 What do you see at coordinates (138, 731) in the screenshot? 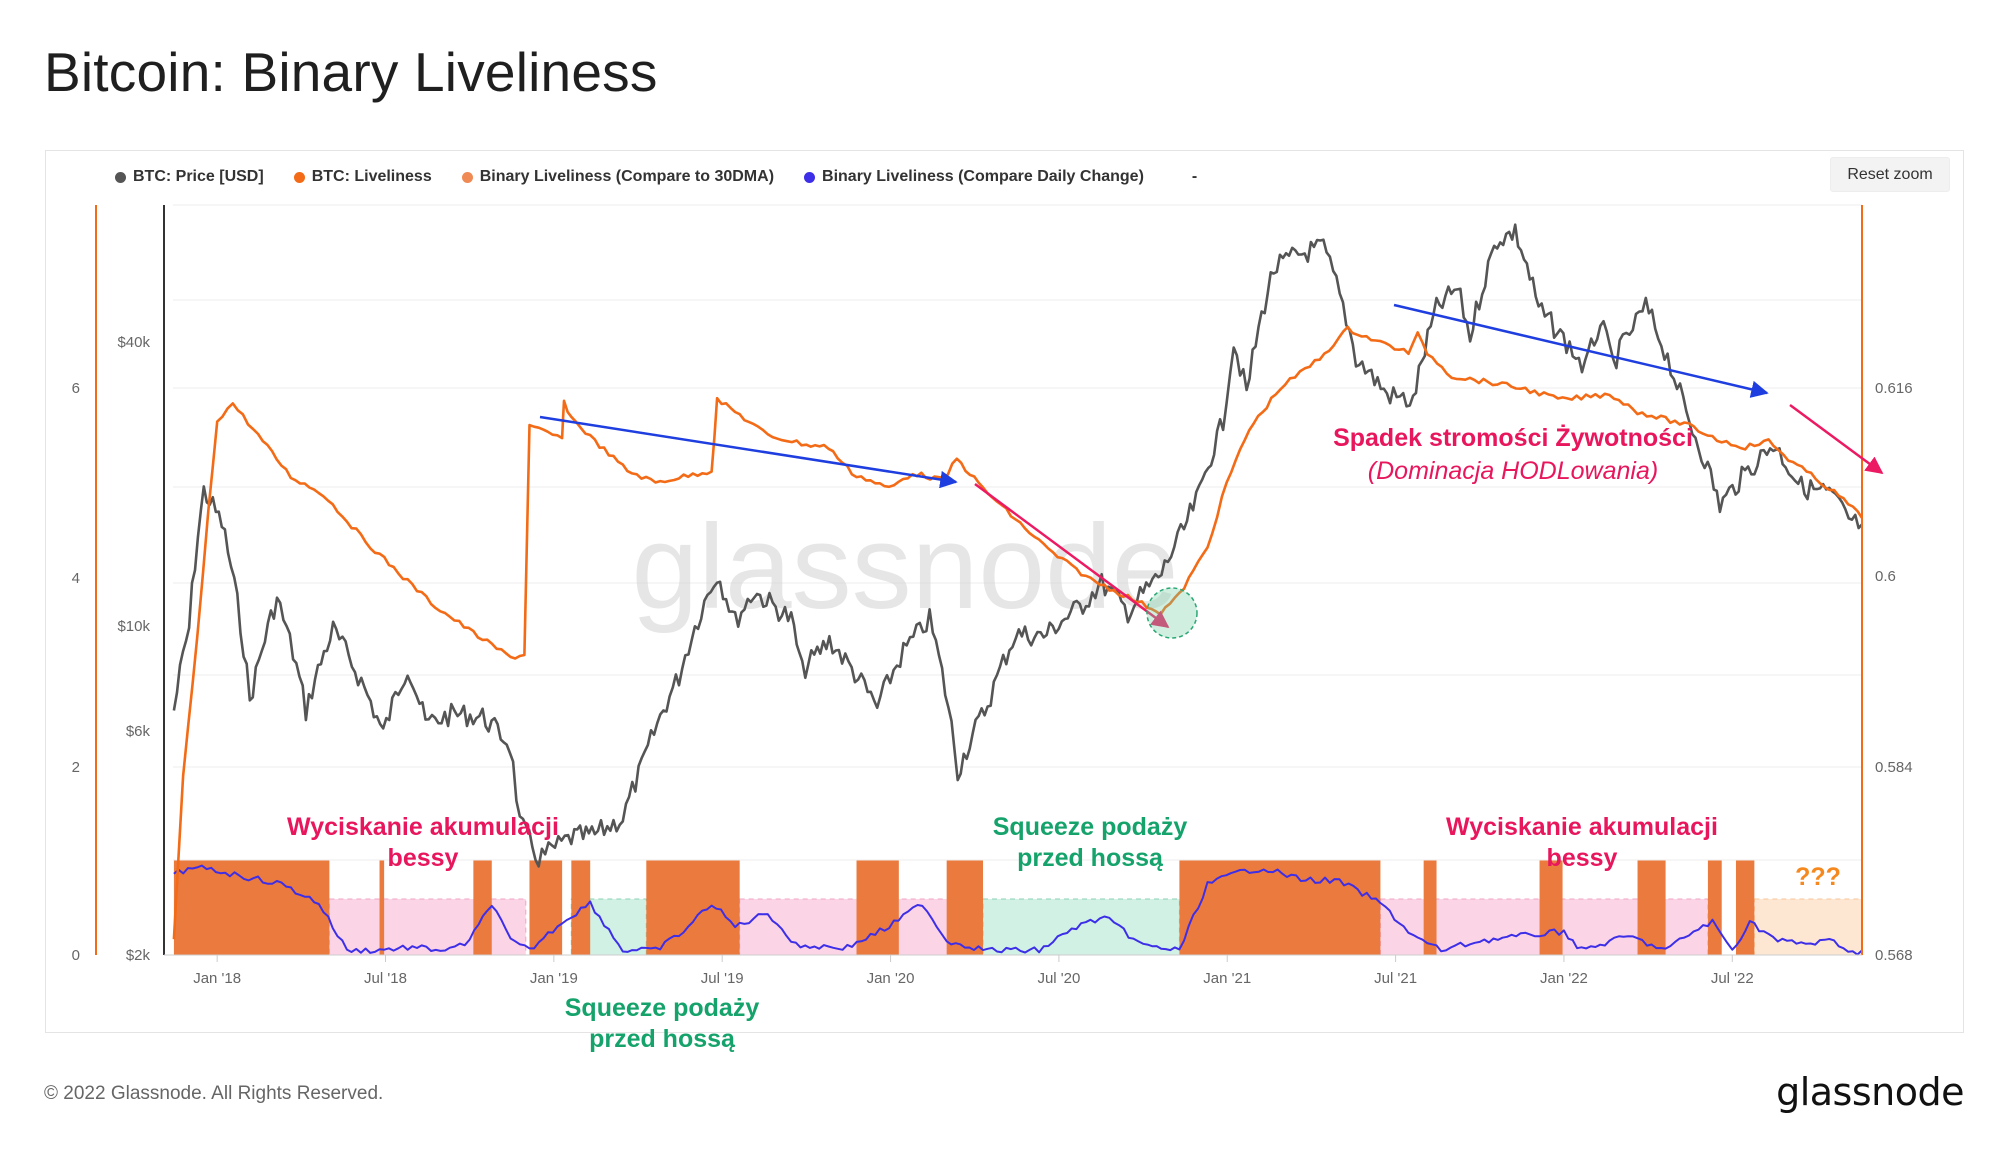
I see `price-axis-tick: $6k` at bounding box center [138, 731].